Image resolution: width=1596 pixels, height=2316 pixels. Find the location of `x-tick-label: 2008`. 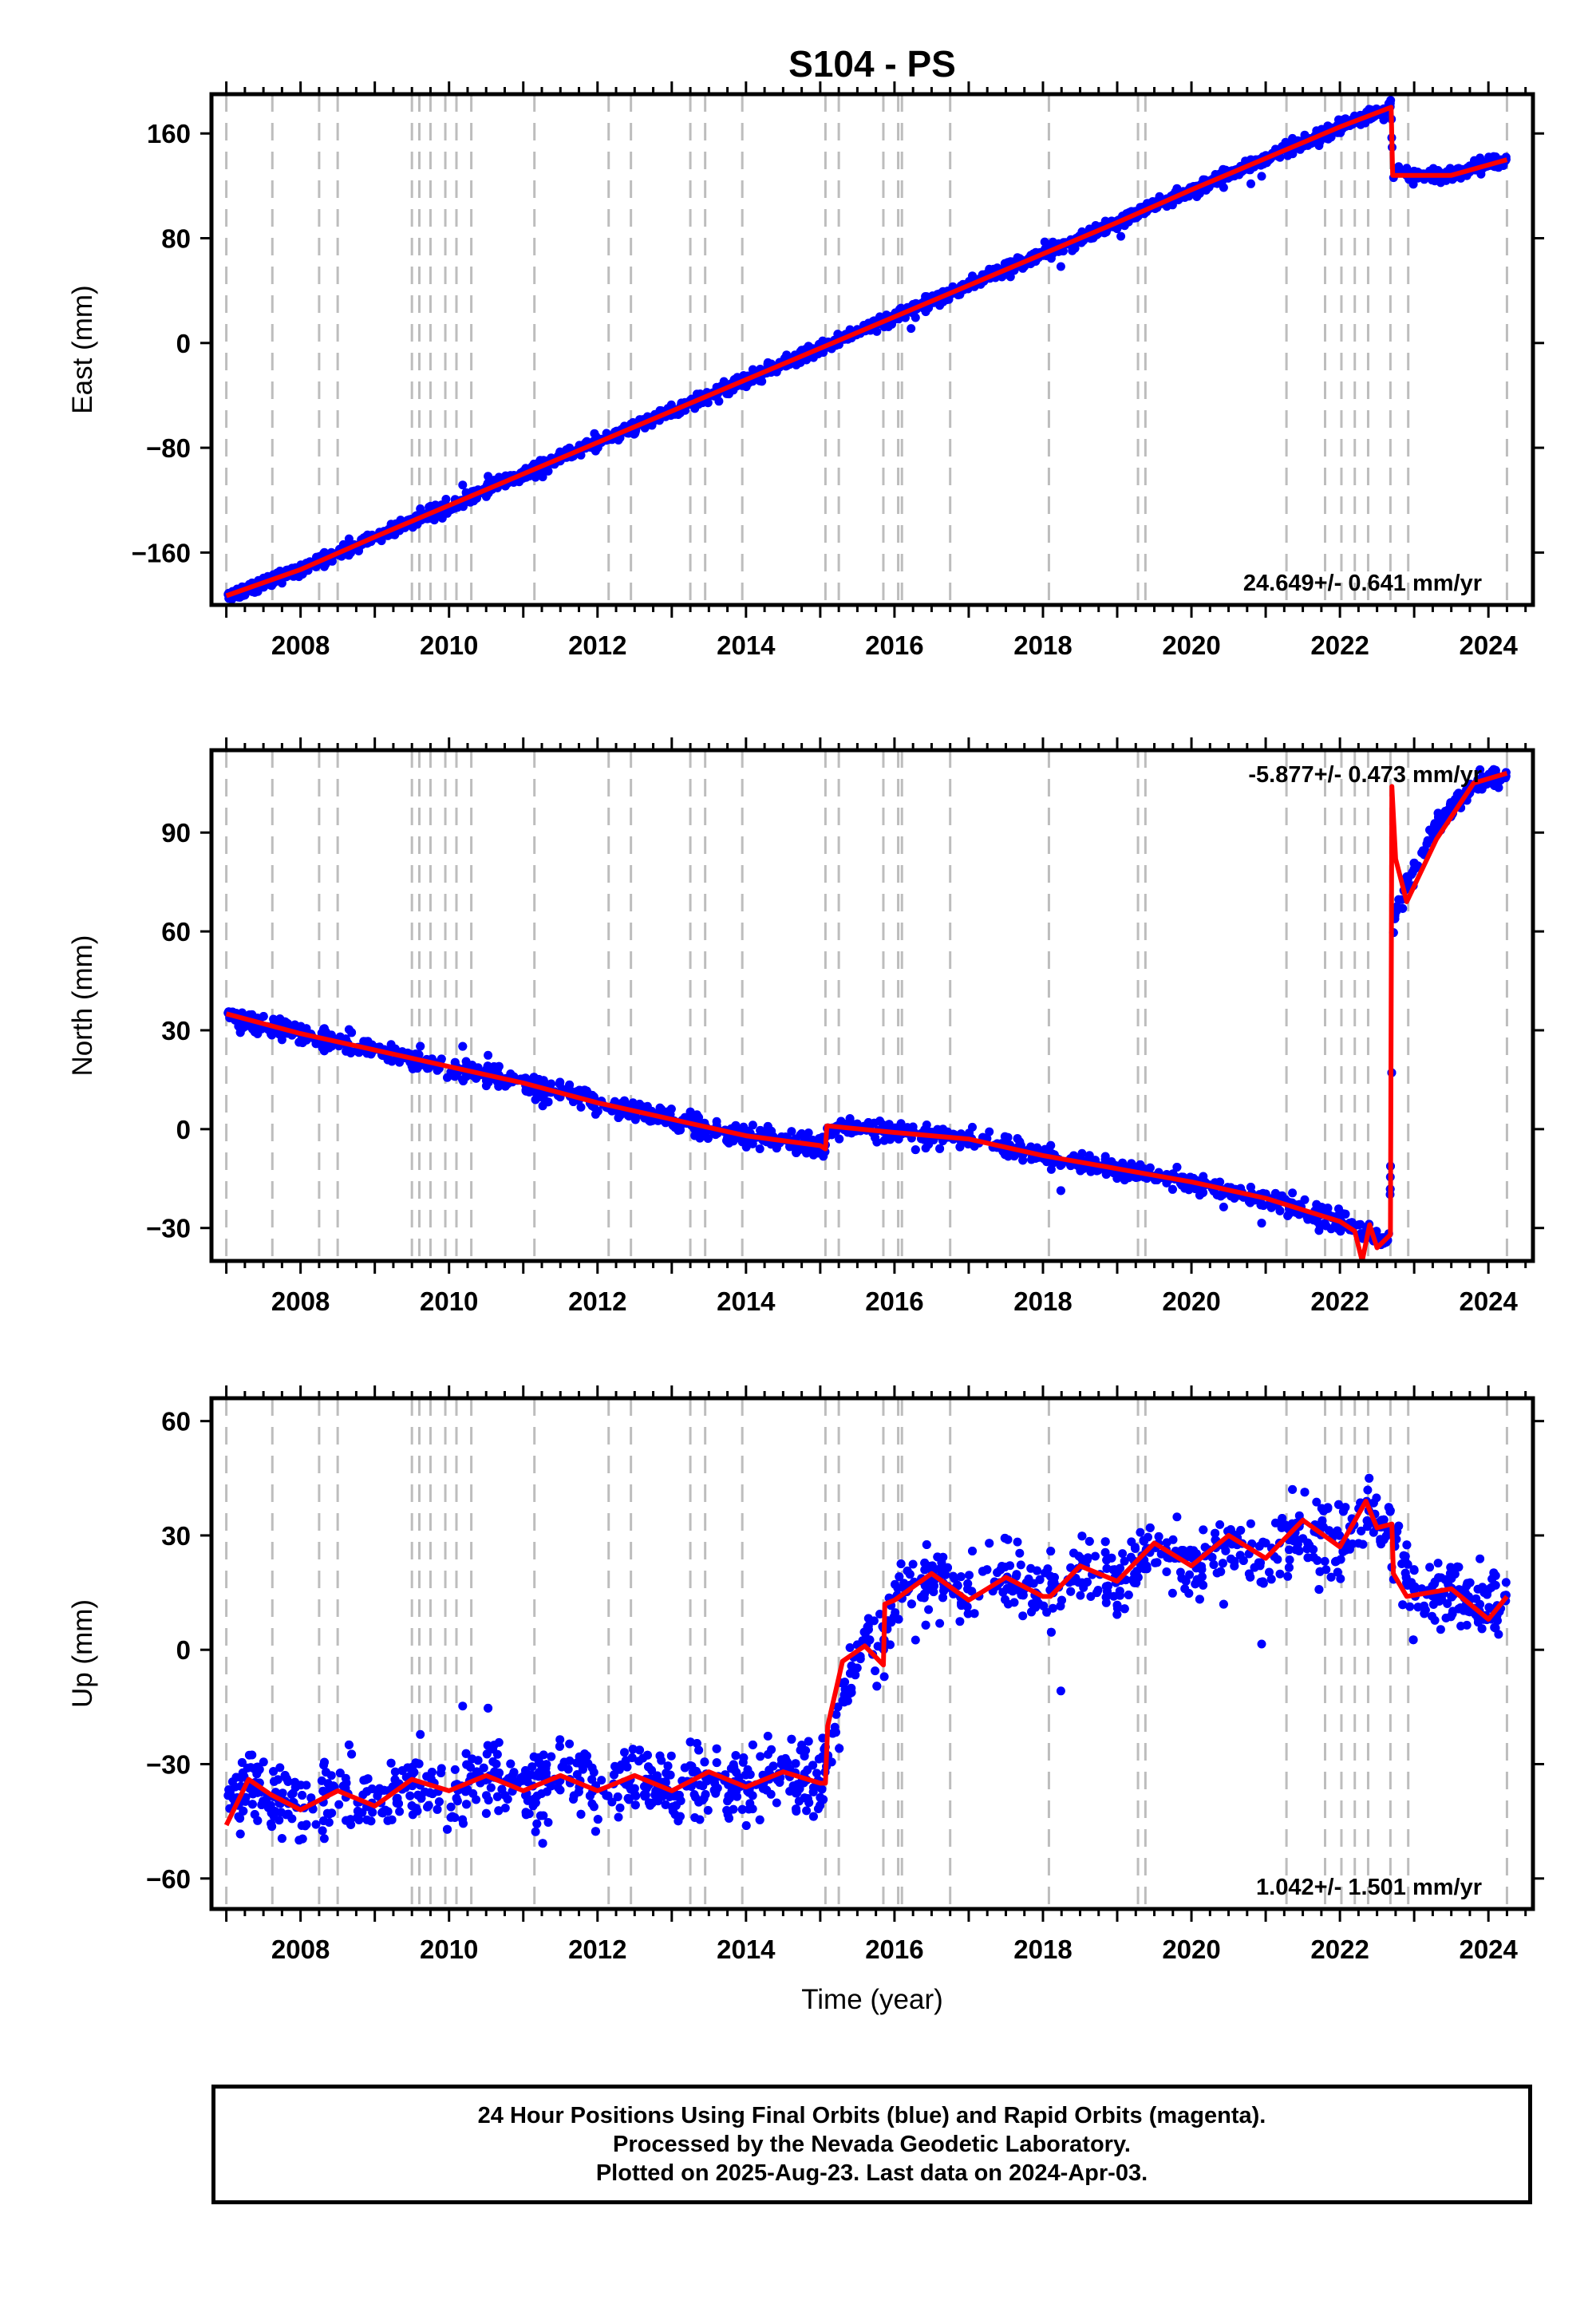

x-tick-label: 2008 is located at coordinates (300, 645).